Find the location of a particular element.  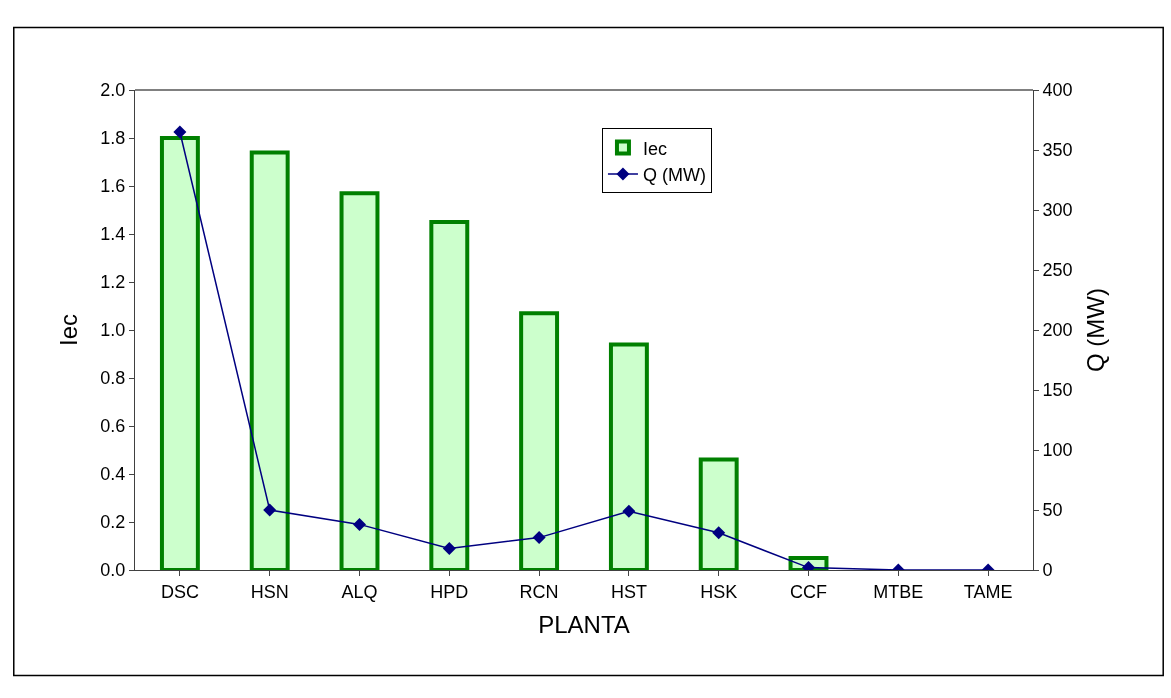

y-tick-label: 1.6 is located at coordinates (113, 186).